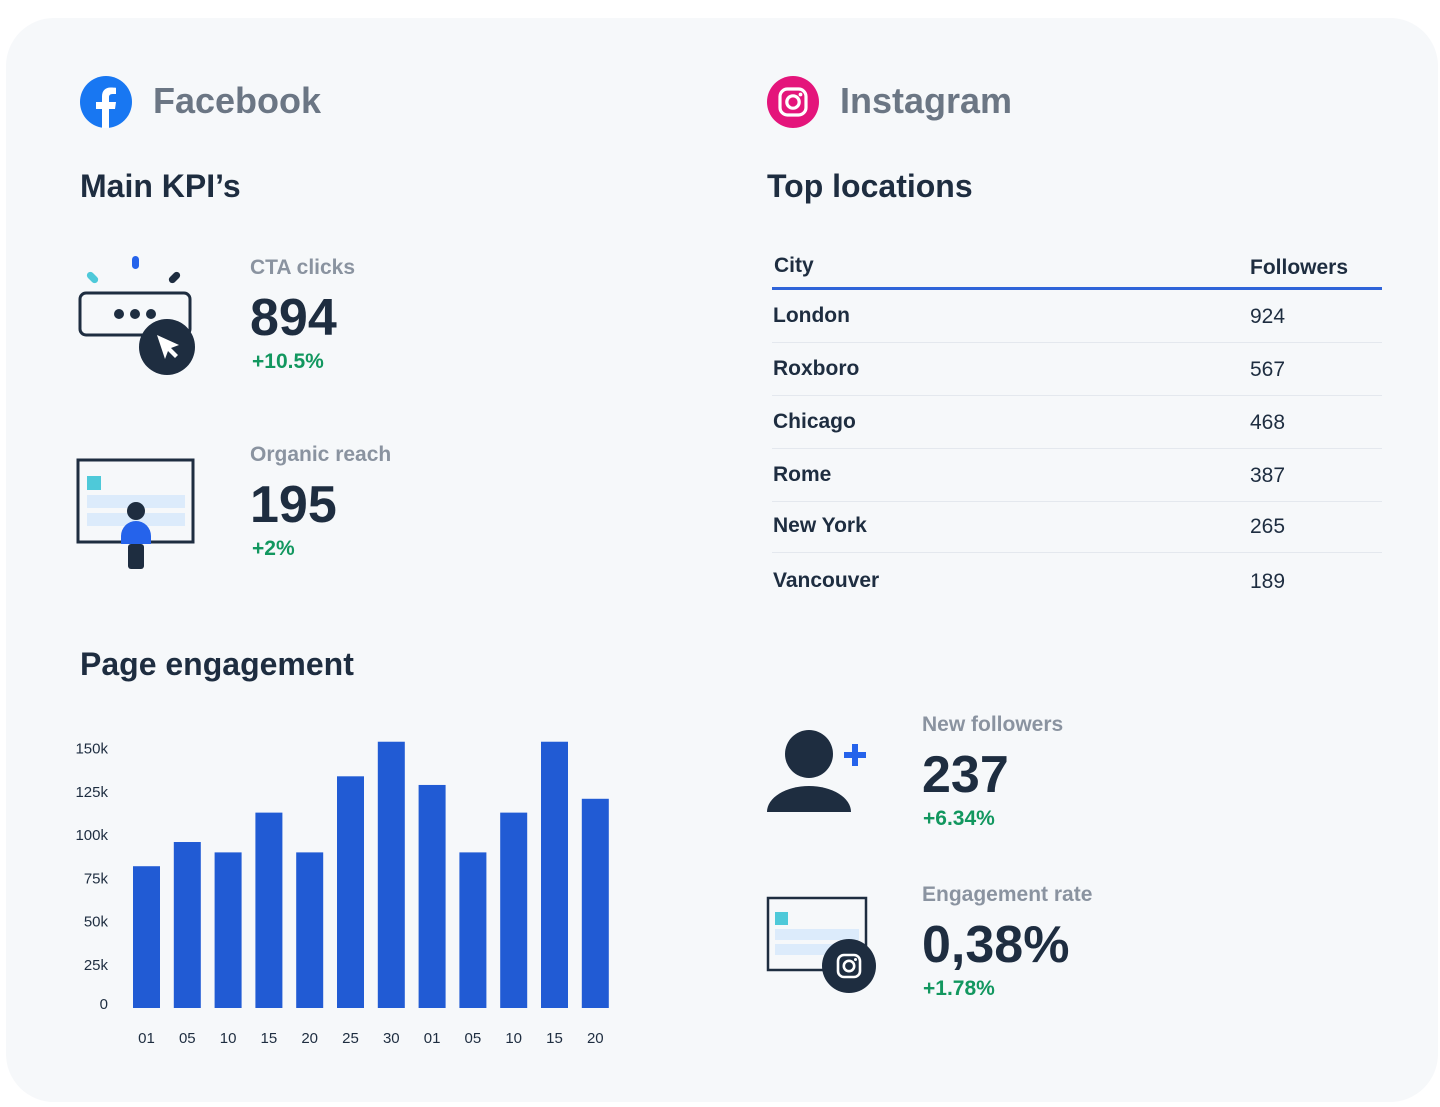 Image resolution: width=1440 pixels, height=1107 pixels. Describe the element at coordinates (135, 513) in the screenshot. I see `organic-reach-icon` at that location.